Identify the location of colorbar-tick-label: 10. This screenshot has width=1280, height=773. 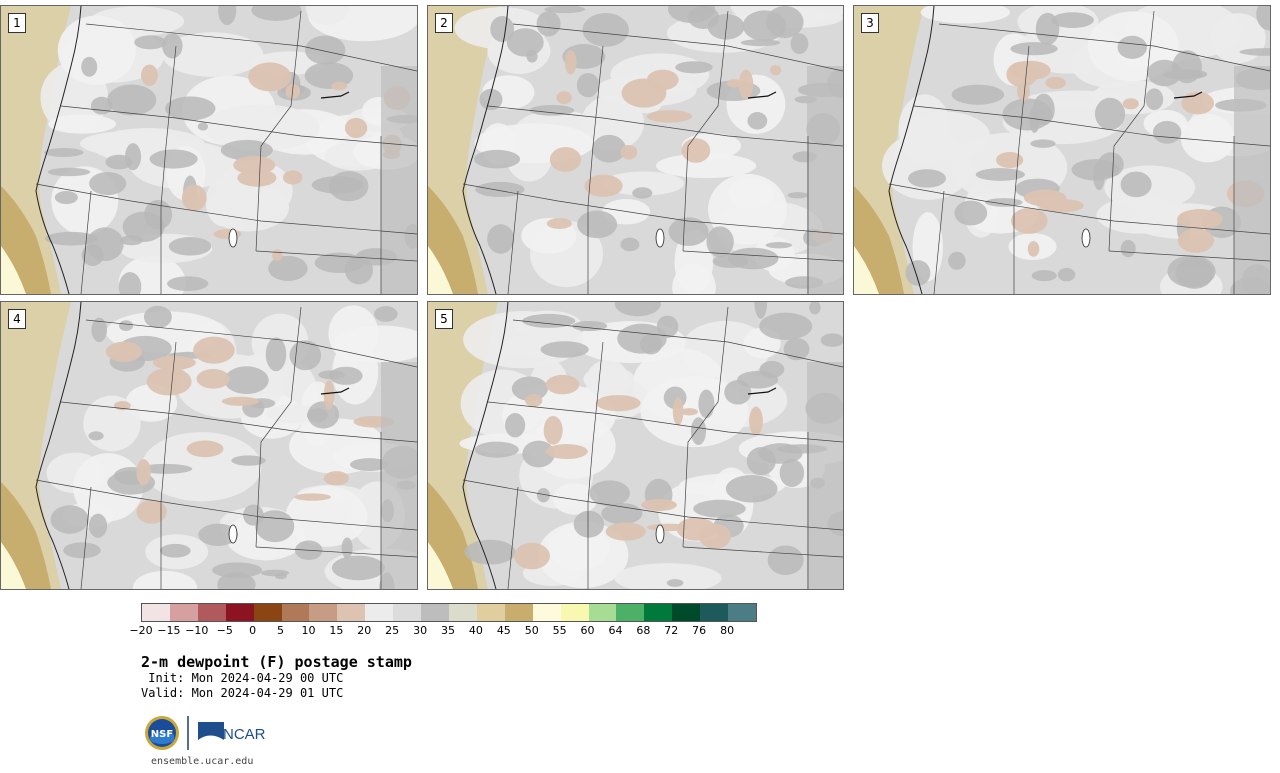
(308, 630).